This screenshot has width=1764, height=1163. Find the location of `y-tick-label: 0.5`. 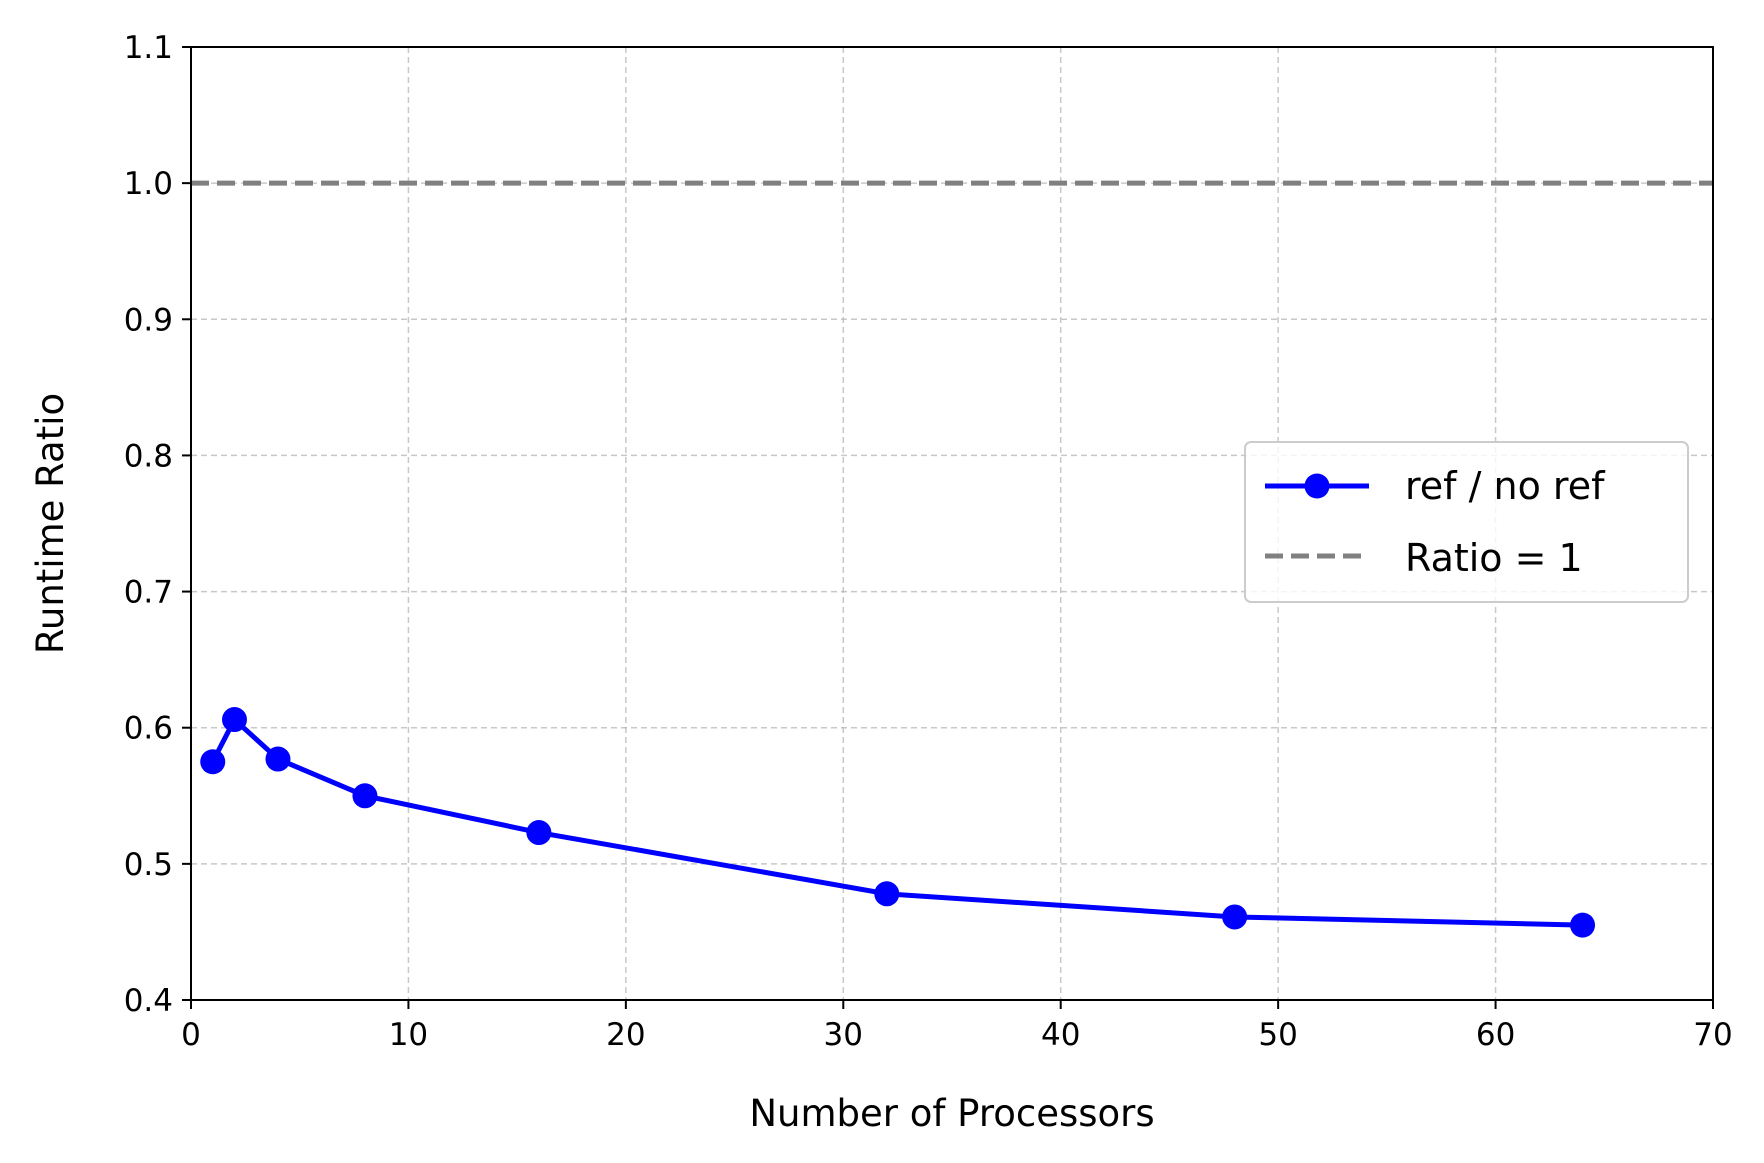

y-tick-label: 0.5 is located at coordinates (148, 865).